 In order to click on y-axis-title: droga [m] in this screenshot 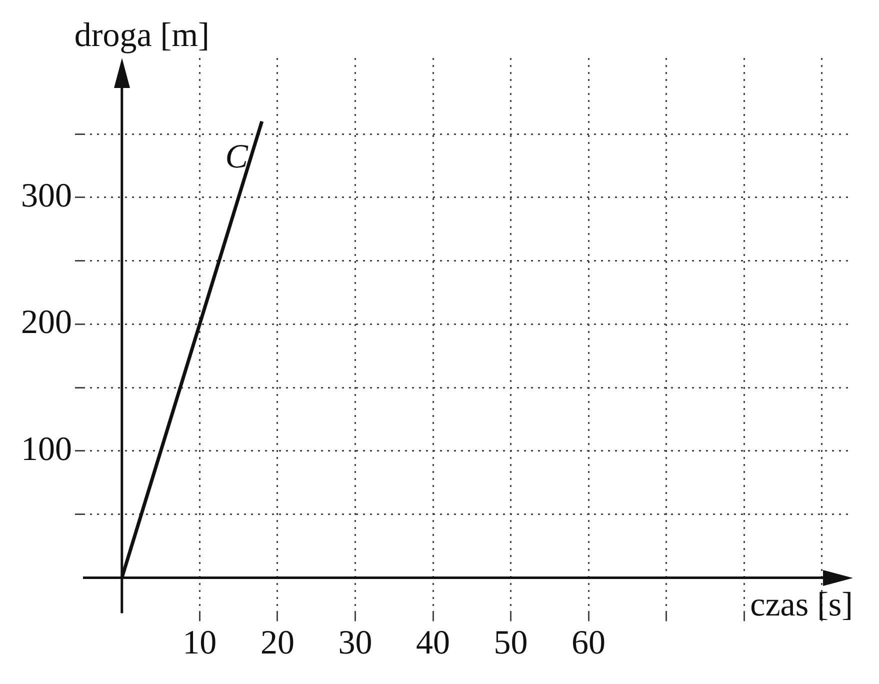, I will do `click(142, 35)`.